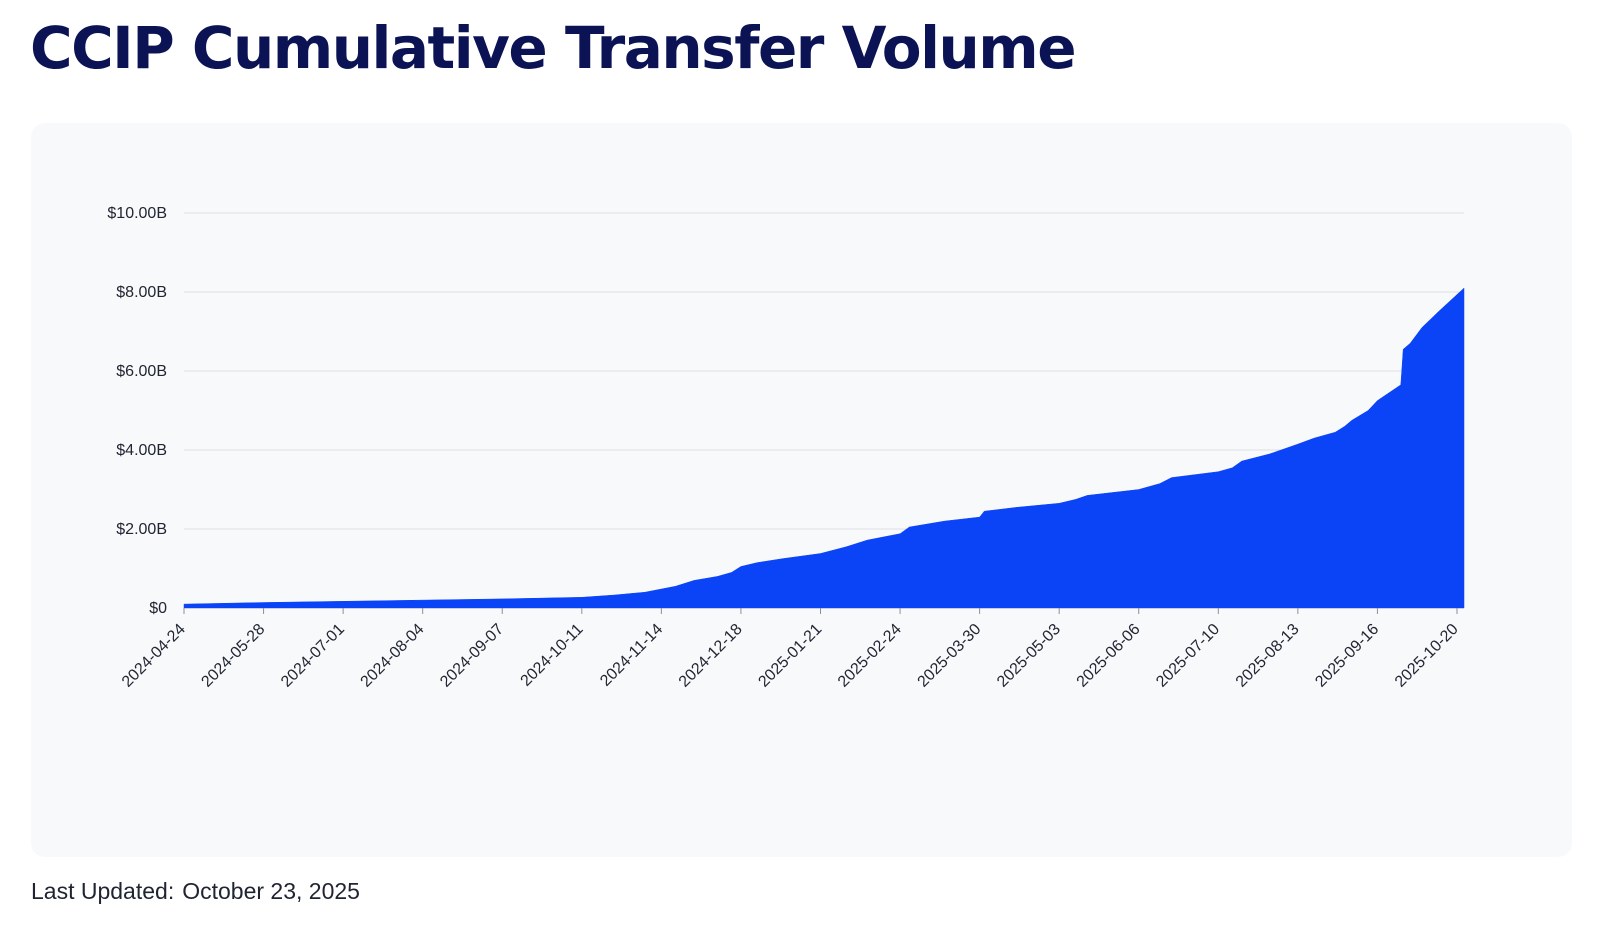 This screenshot has width=1600, height=938. I want to click on x-tick-label: 2025-06-06, so click(1109, 656).